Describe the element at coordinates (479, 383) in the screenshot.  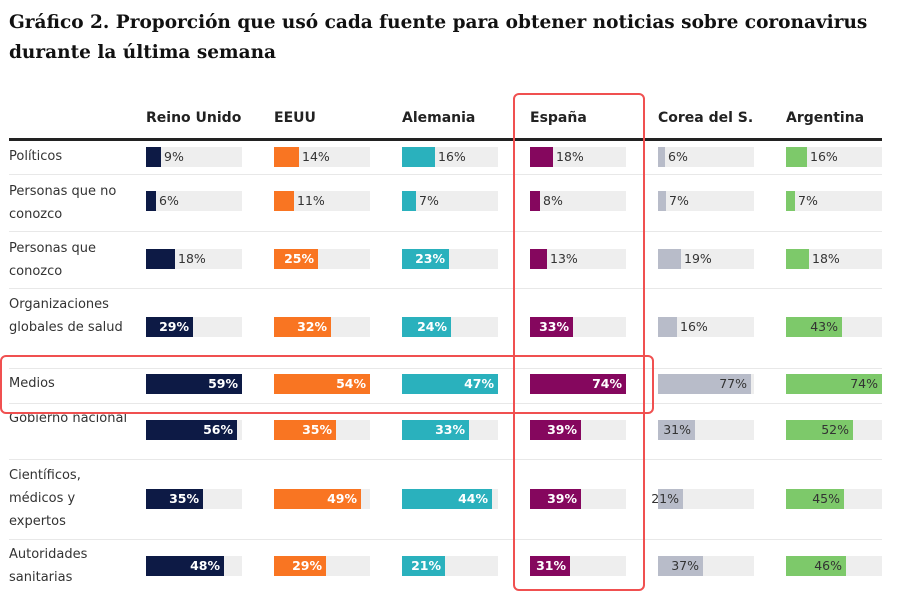
I see `data-label: 47%` at that location.